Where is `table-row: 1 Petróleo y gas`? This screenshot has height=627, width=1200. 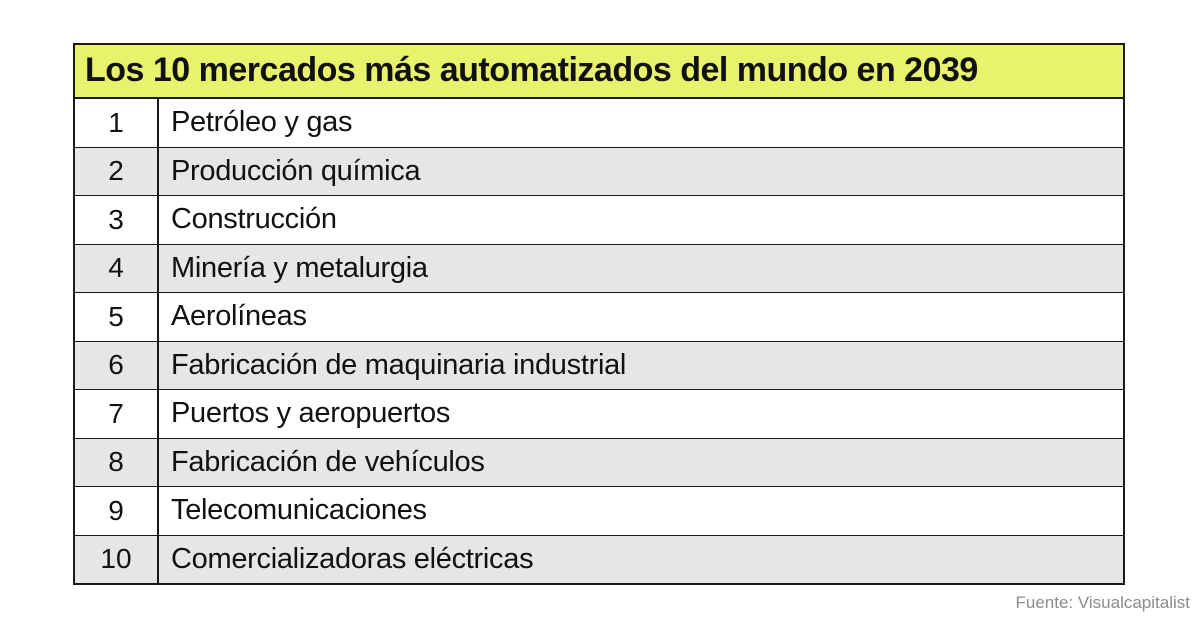
table-row: 1 Petróleo y gas is located at coordinates (599, 123).